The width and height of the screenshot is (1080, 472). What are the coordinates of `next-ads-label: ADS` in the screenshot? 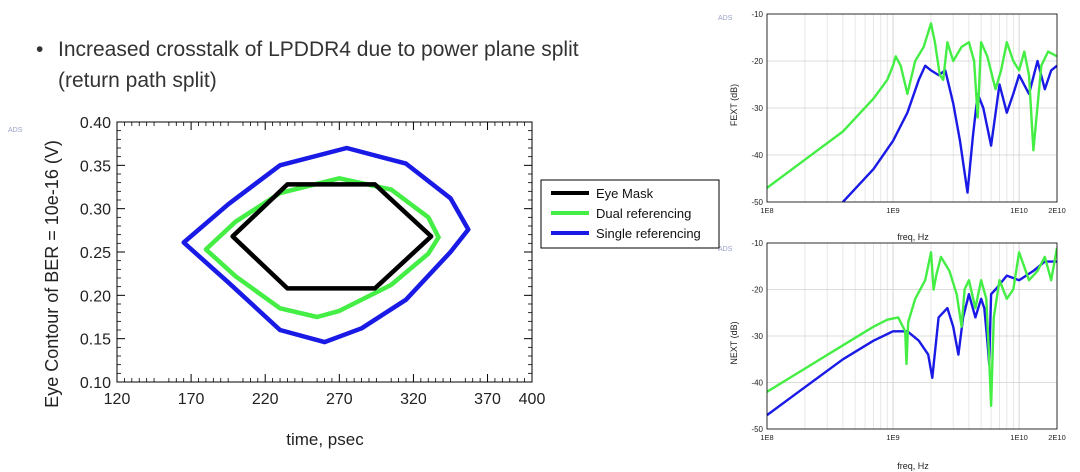 It's located at (725, 249).